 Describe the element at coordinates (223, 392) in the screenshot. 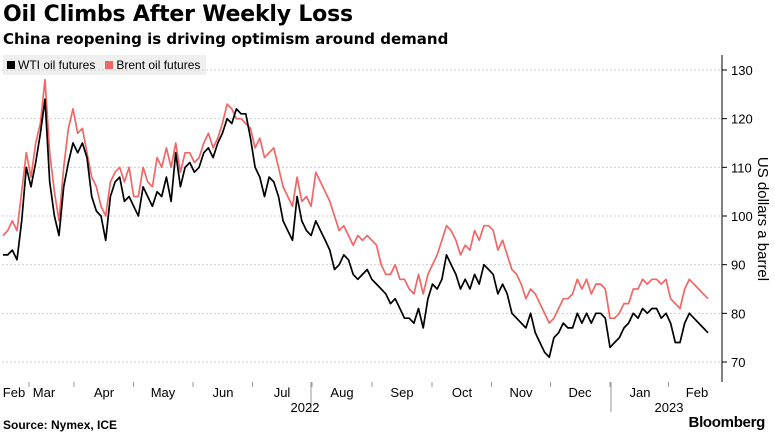

I see `x-tick-label: Jun` at that location.